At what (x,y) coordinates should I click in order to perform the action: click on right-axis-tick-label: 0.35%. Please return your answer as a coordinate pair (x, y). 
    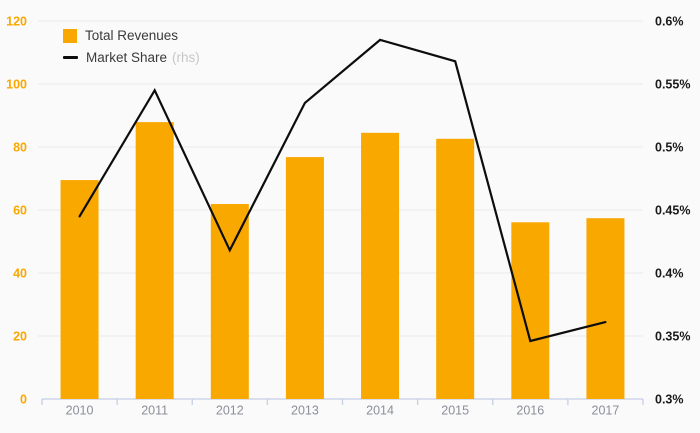
    Looking at the image, I should click on (672, 337).